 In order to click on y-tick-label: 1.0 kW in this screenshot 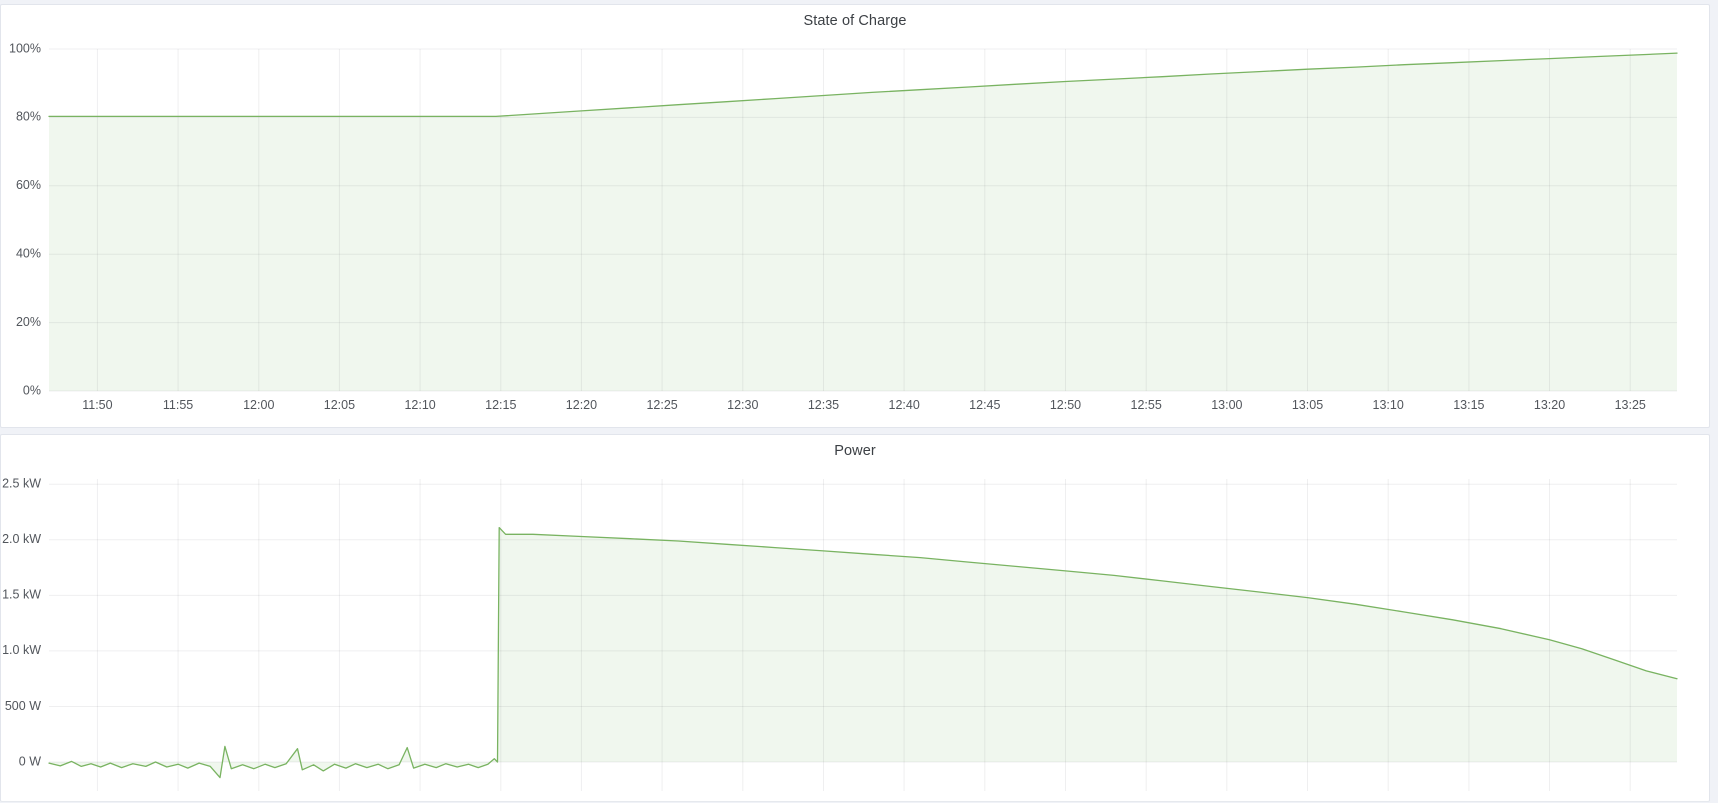, I will do `click(21, 650)`.